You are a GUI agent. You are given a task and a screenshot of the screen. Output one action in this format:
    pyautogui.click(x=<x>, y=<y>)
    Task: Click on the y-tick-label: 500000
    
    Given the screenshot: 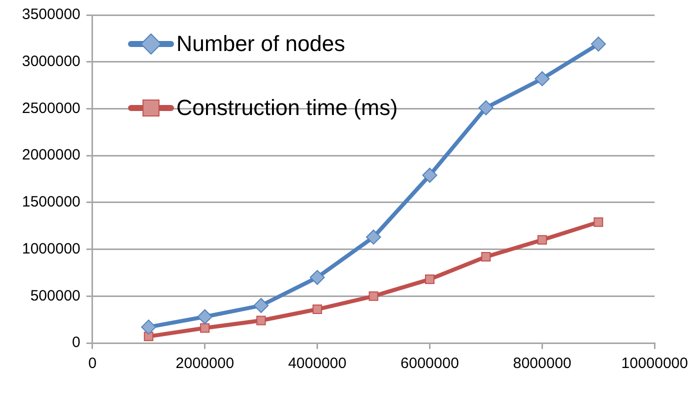 What is the action you would take?
    pyautogui.click(x=55, y=295)
    